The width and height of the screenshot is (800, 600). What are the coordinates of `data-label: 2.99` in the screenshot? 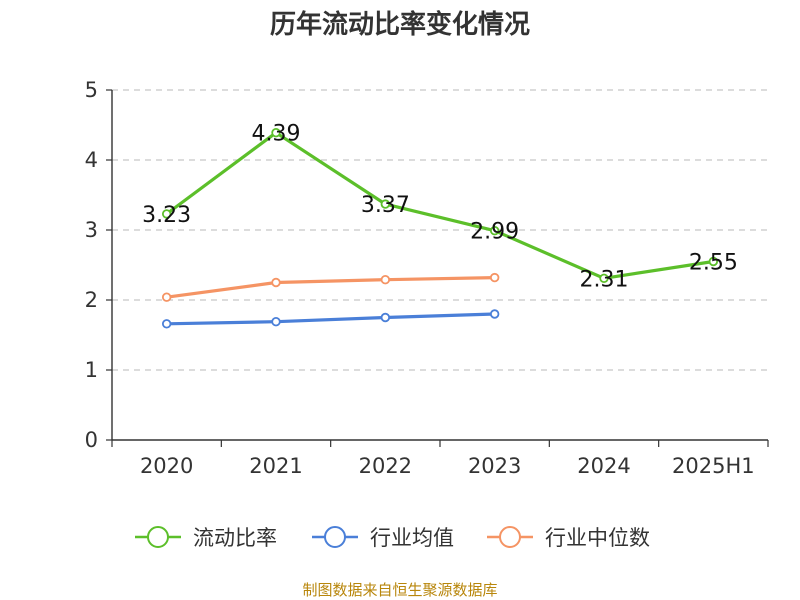 It's located at (494, 232).